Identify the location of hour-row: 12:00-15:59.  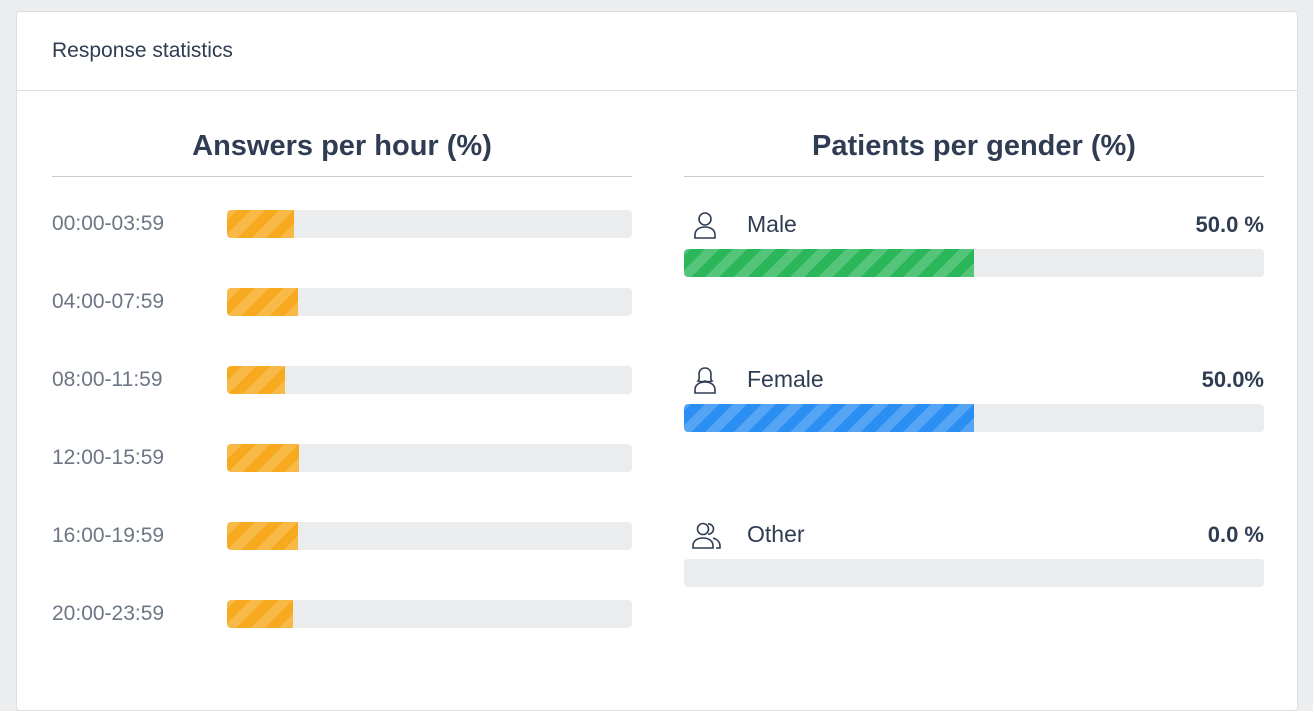
(342, 450).